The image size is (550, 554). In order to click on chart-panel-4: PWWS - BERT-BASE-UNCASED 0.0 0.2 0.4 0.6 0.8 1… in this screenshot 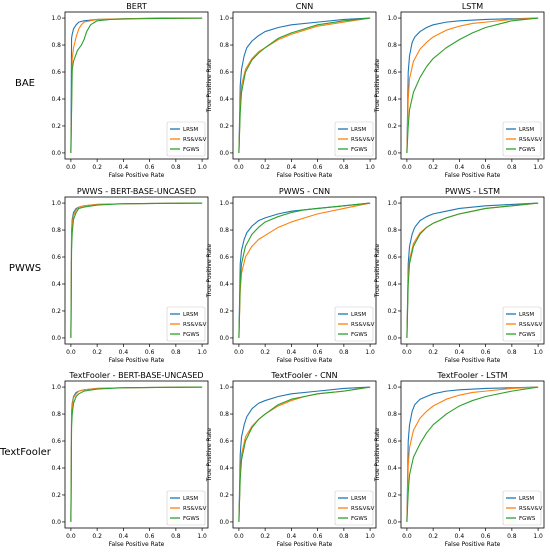, I will do `click(130, 275)`.